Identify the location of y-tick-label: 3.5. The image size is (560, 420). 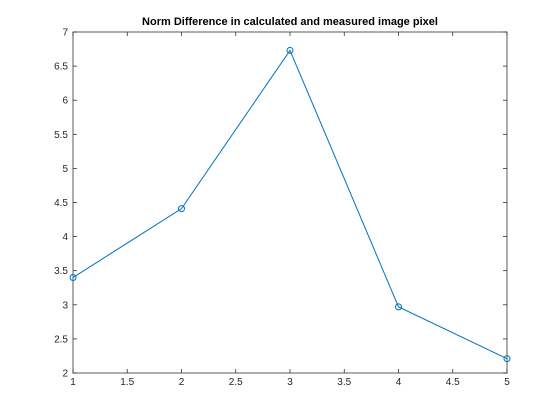
(61, 271).